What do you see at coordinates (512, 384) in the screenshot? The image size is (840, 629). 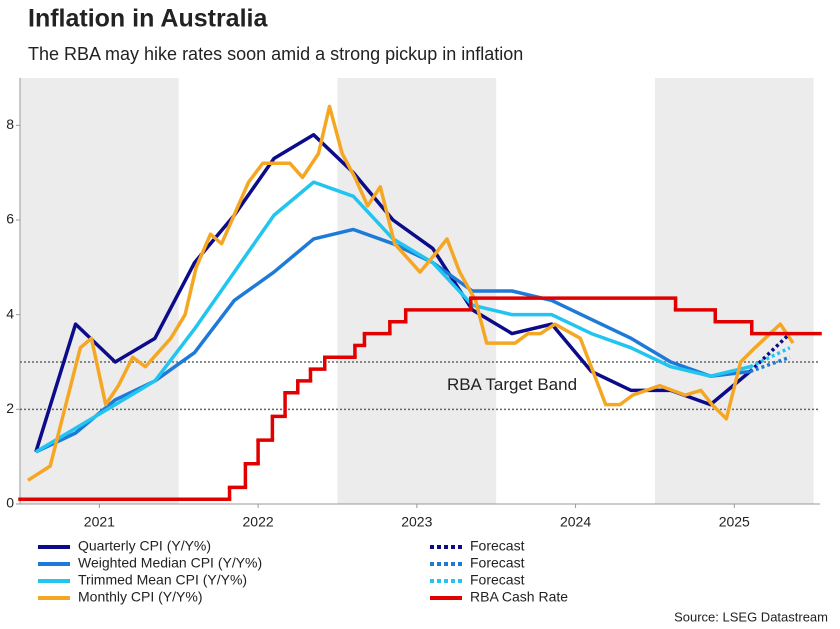 I see `target-label: RBA Target Band` at bounding box center [512, 384].